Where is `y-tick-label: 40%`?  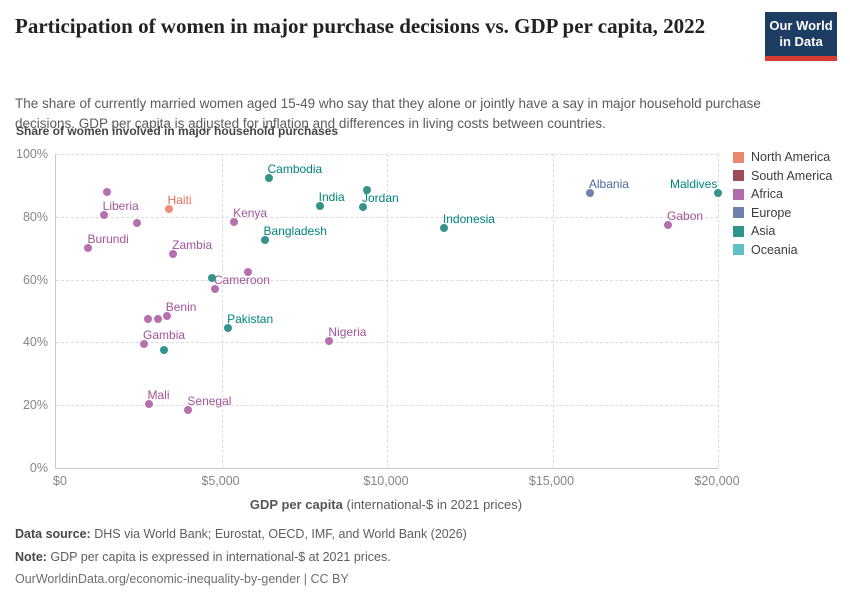
y-tick-label: 40% is located at coordinates (35, 342).